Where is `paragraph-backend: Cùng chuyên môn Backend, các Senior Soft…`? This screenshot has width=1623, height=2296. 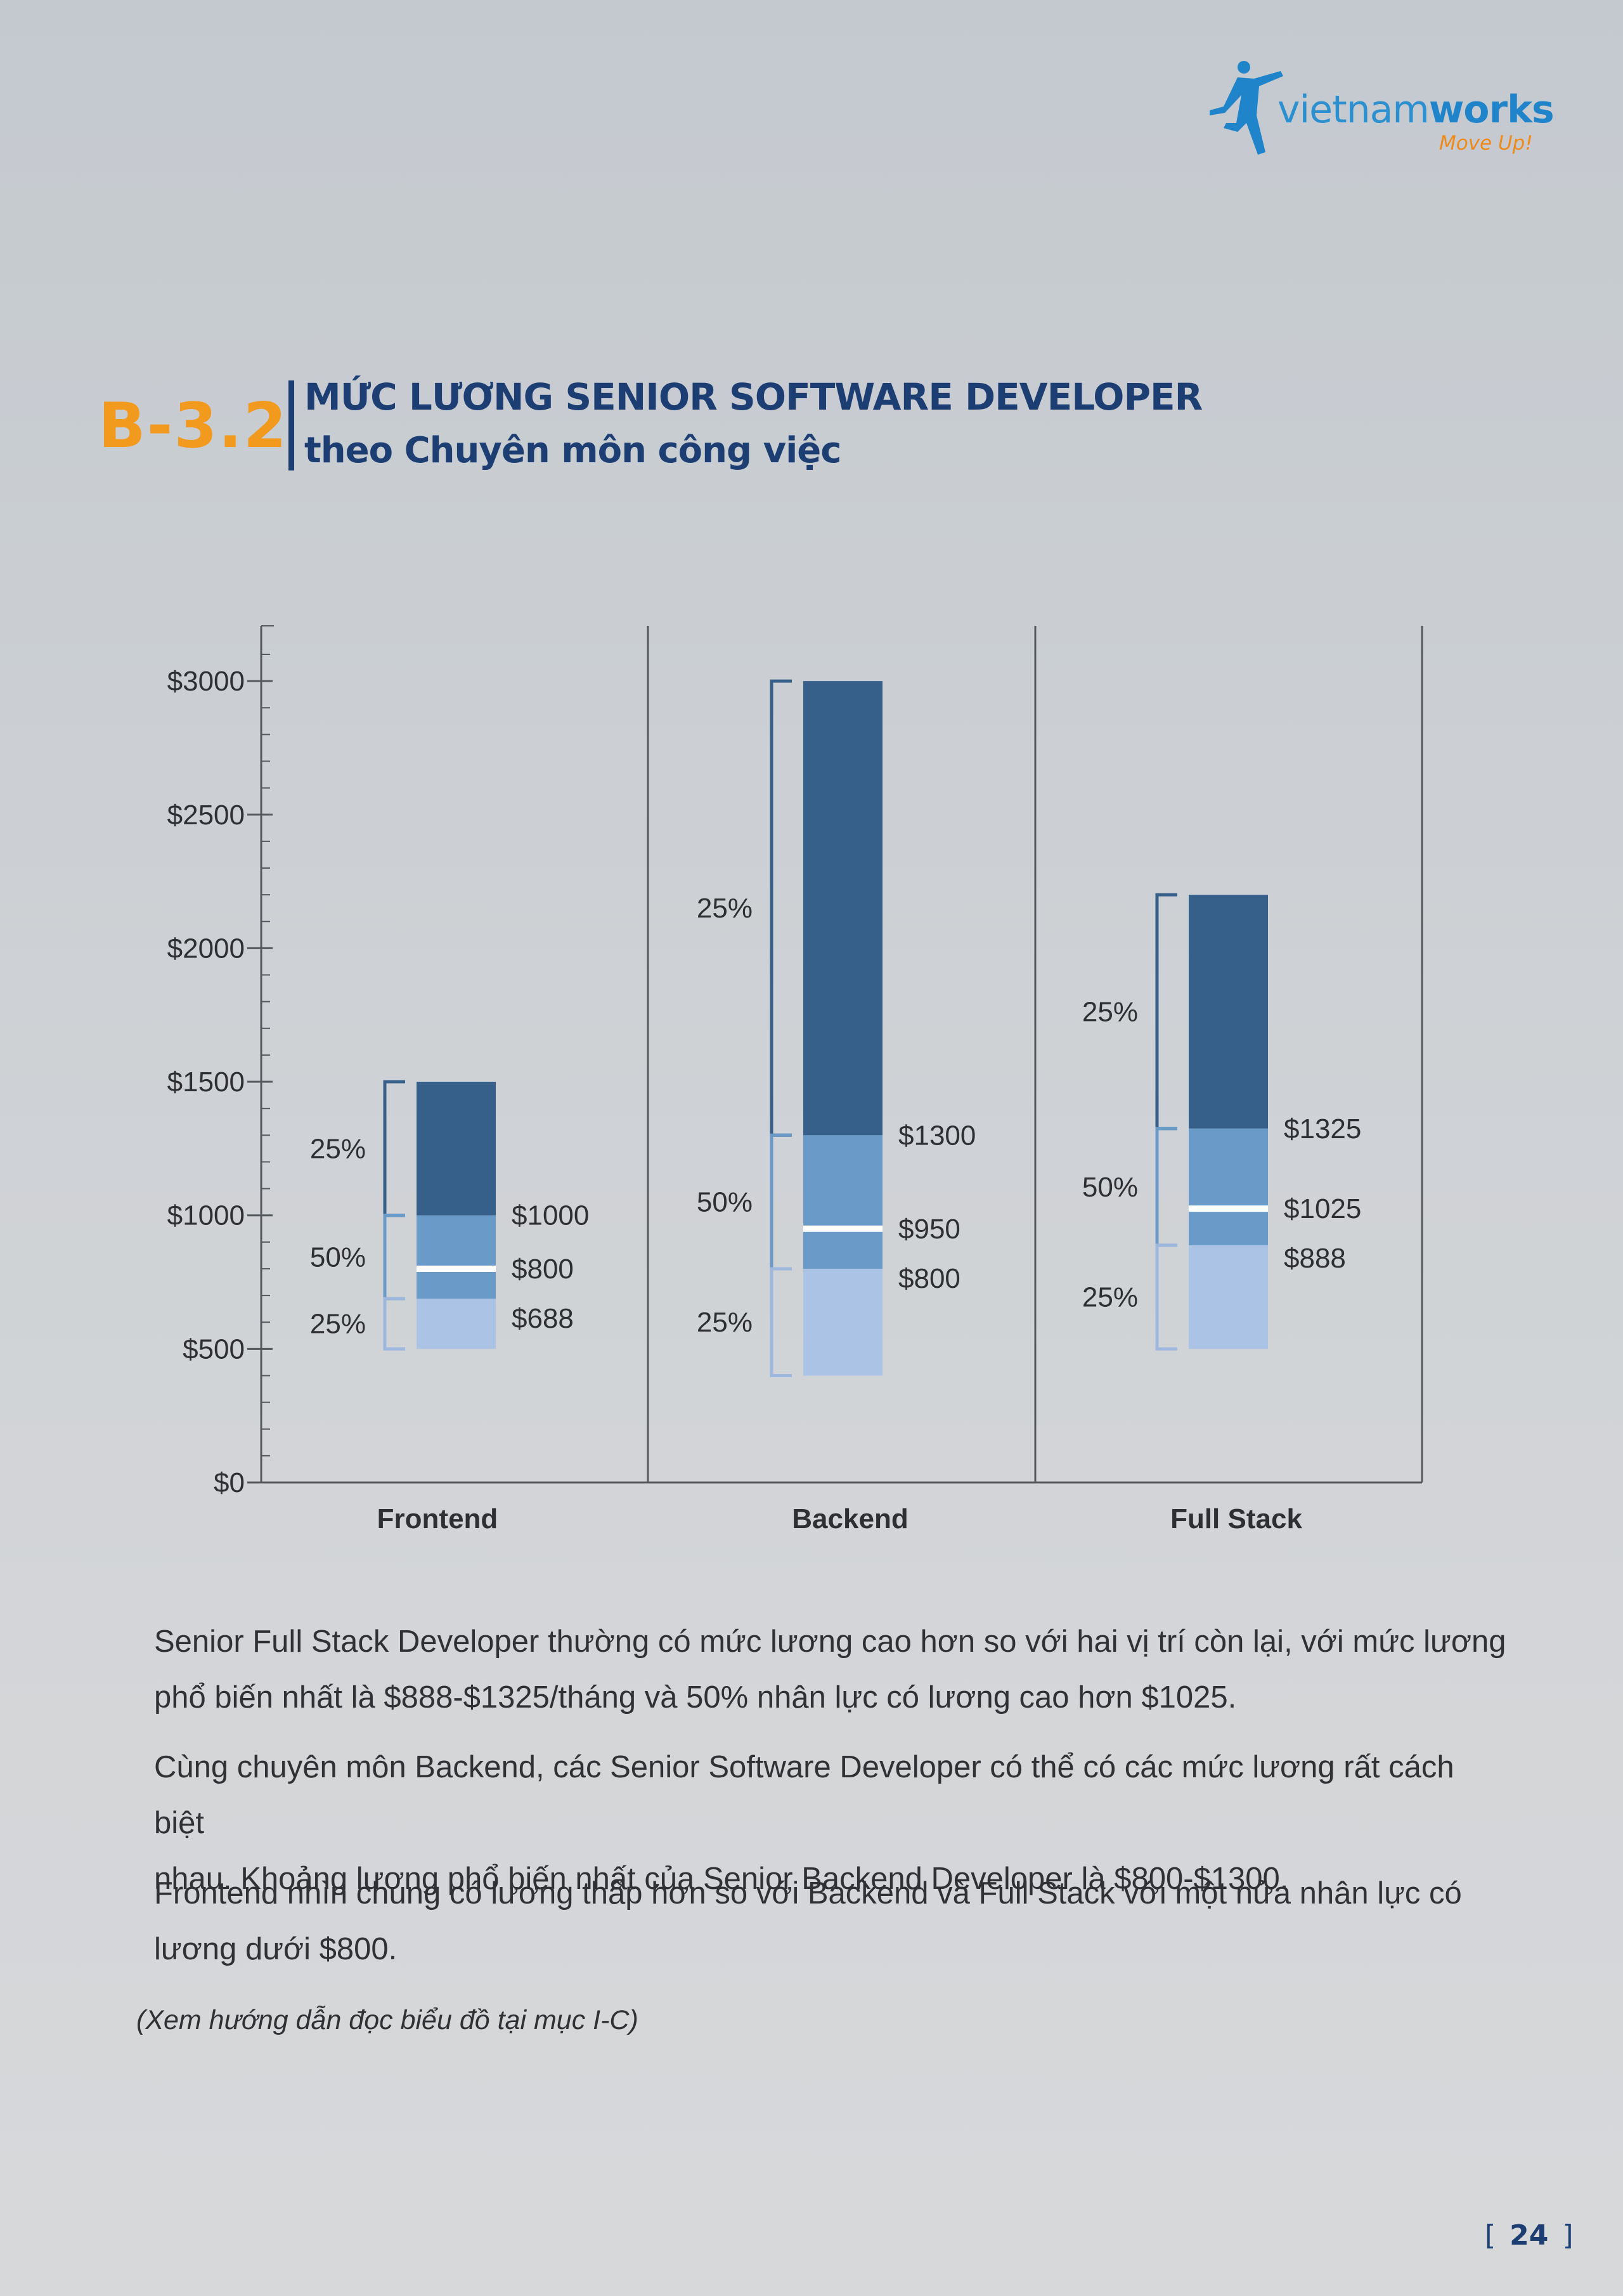 paragraph-backend: Cùng chuyên môn Backend, các Senior Soft… is located at coordinates (832, 1823).